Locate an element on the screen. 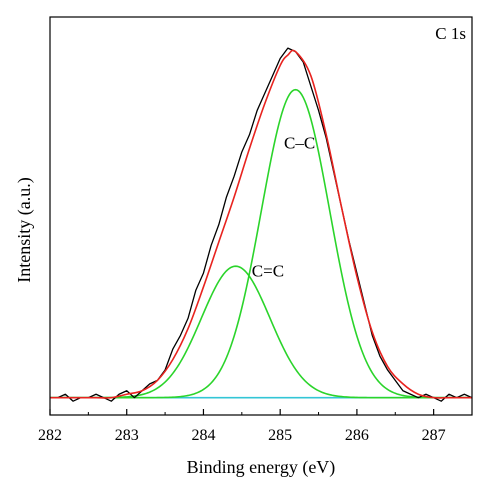 The image size is (489, 500). peak-annotations: C–C C=C is located at coordinates (283, 207).